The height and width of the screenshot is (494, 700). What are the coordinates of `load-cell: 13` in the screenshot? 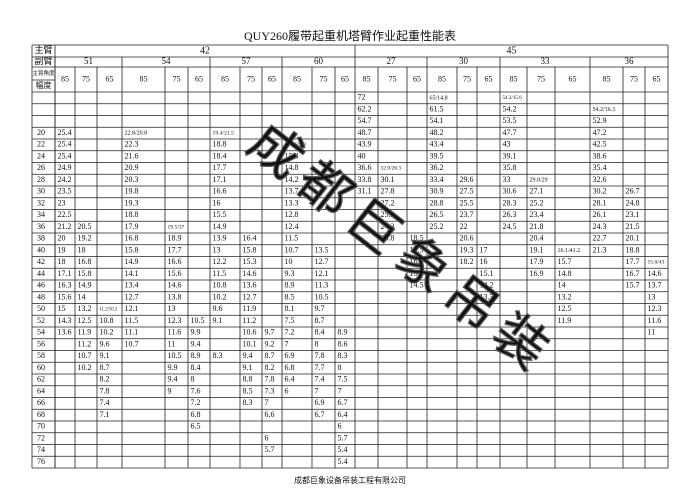 It's located at (217, 249).